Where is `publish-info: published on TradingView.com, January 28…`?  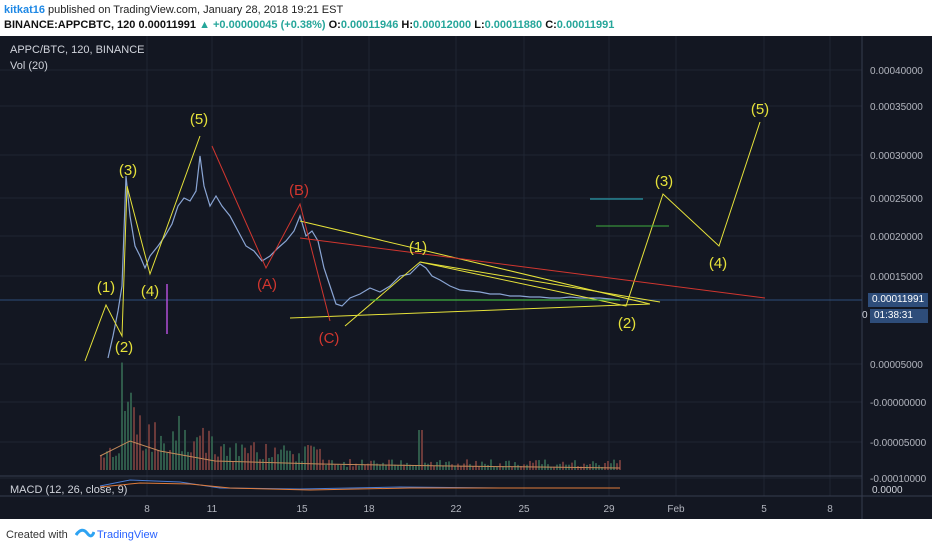 publish-info: published on TradingView.com, January 28… is located at coordinates (195, 10).